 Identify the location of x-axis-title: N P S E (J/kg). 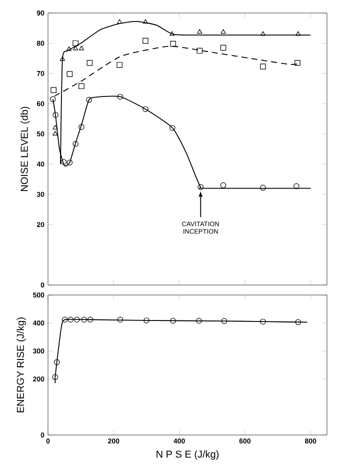
(187, 455).